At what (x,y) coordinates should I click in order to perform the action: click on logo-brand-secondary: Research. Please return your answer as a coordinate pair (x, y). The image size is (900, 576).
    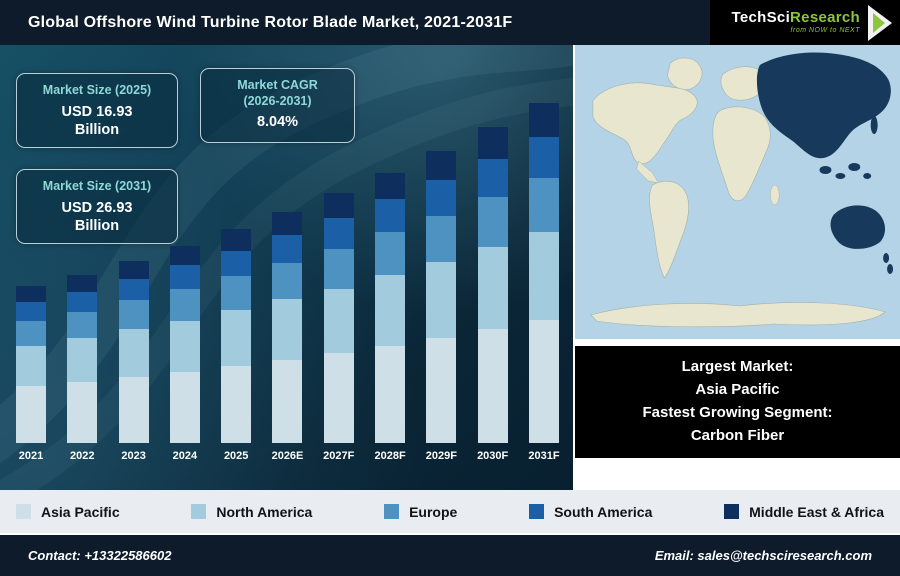
    Looking at the image, I should click on (825, 18).